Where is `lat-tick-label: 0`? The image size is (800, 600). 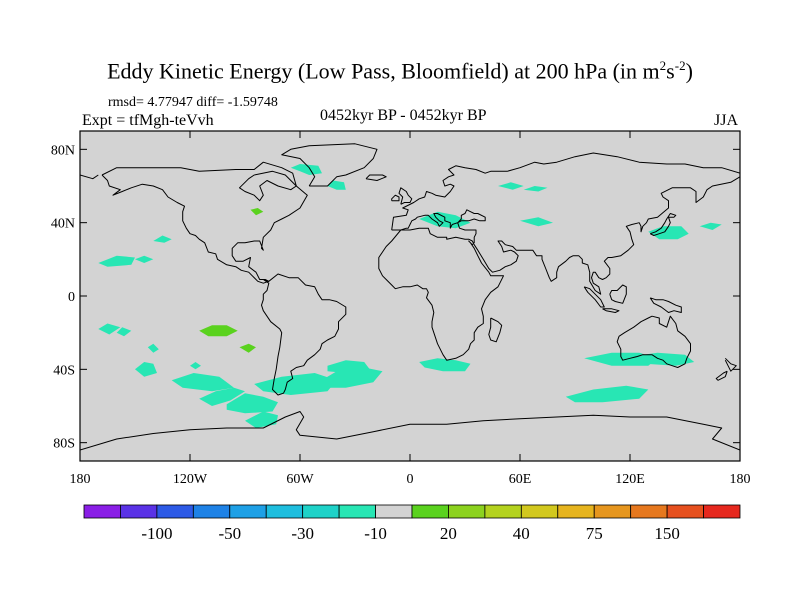
lat-tick-label: 0 is located at coordinates (71, 297).